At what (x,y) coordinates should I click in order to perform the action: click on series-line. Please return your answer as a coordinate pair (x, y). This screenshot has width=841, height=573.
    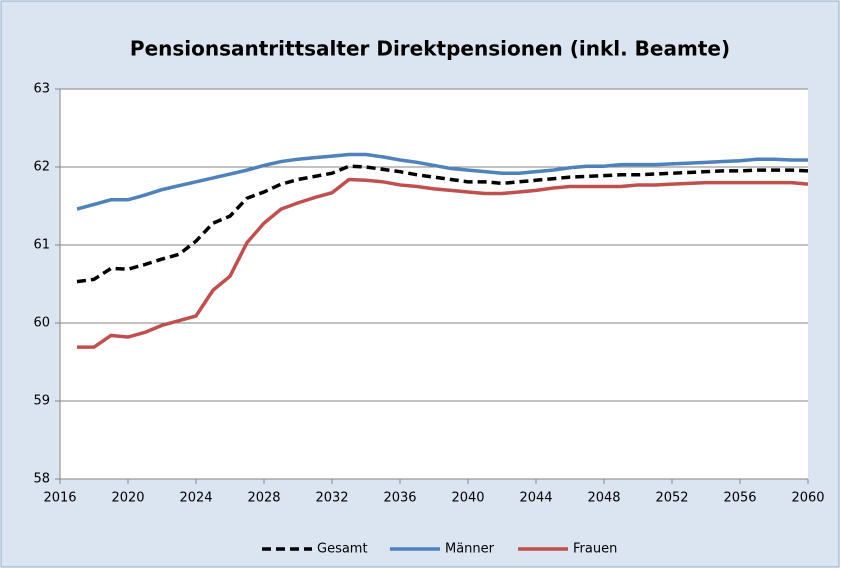
    Looking at the image, I should click on (442, 181).